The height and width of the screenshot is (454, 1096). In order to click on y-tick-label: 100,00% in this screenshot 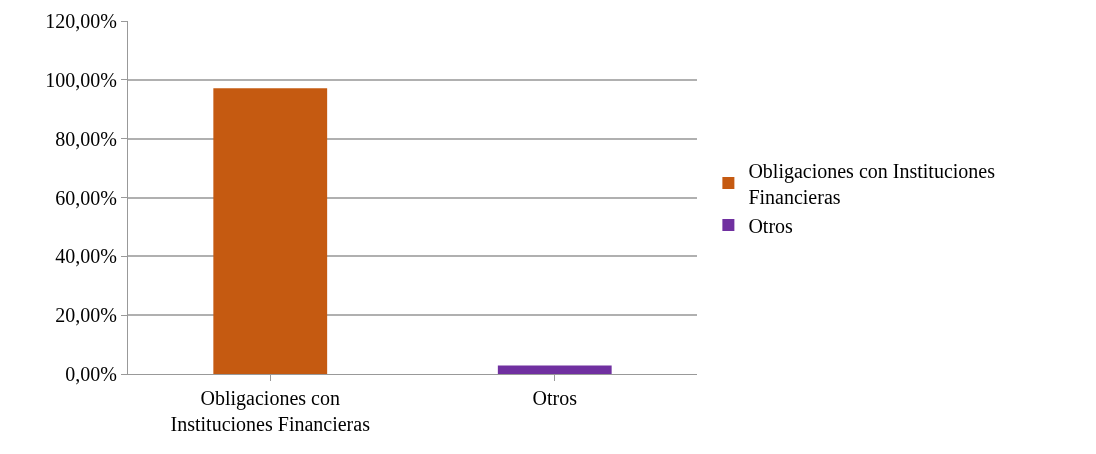, I will do `click(81, 79)`.